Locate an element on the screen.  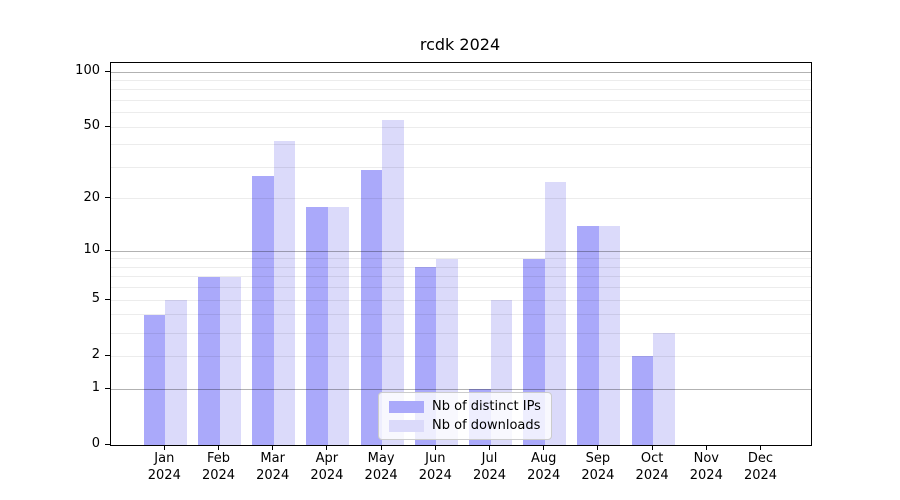
x-tick-label-sep: Sep 2024 is located at coordinates (598, 467).